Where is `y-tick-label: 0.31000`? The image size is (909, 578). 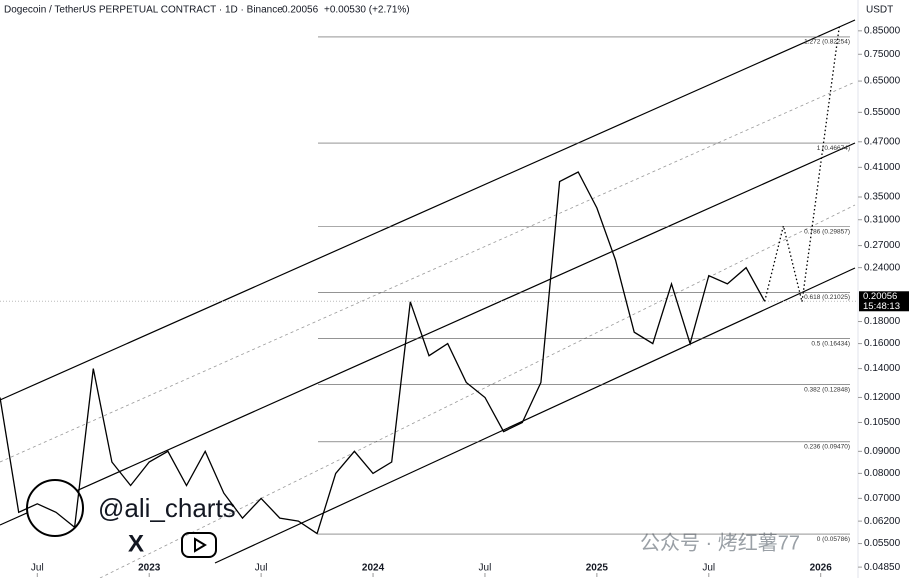 y-tick-label: 0.31000 is located at coordinates (882, 219).